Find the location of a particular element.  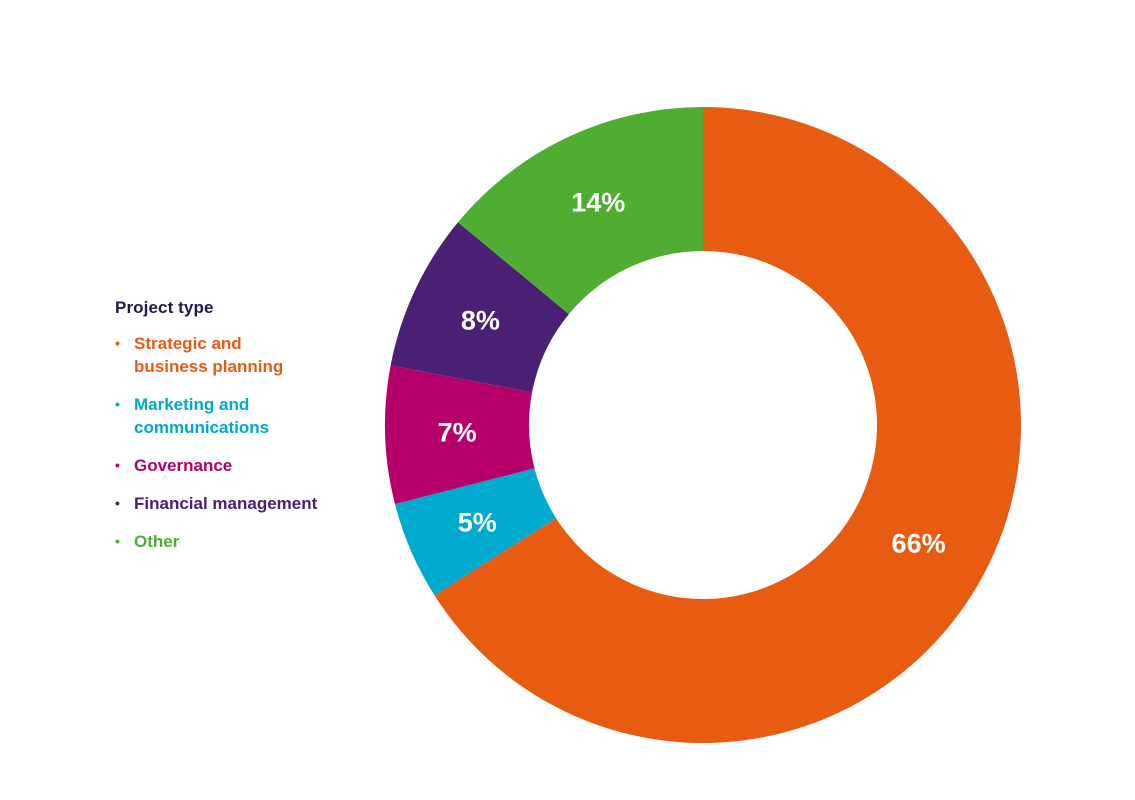

legend-title: Project type is located at coordinates (164, 307).